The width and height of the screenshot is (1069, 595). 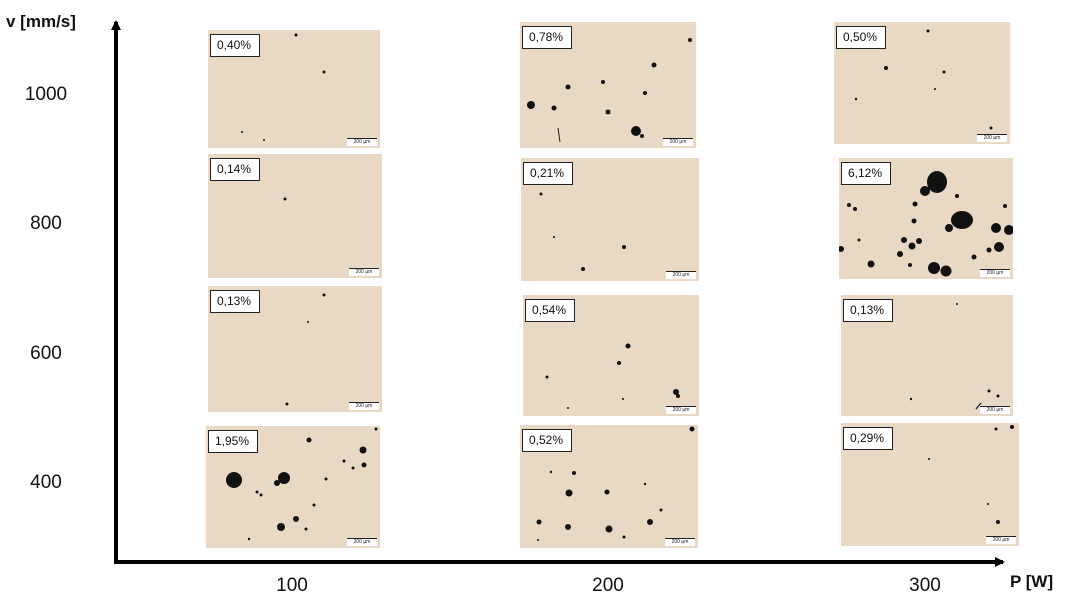 What do you see at coordinates (235, 45) in the screenshot?
I see `porosity-label: 0,40%` at bounding box center [235, 45].